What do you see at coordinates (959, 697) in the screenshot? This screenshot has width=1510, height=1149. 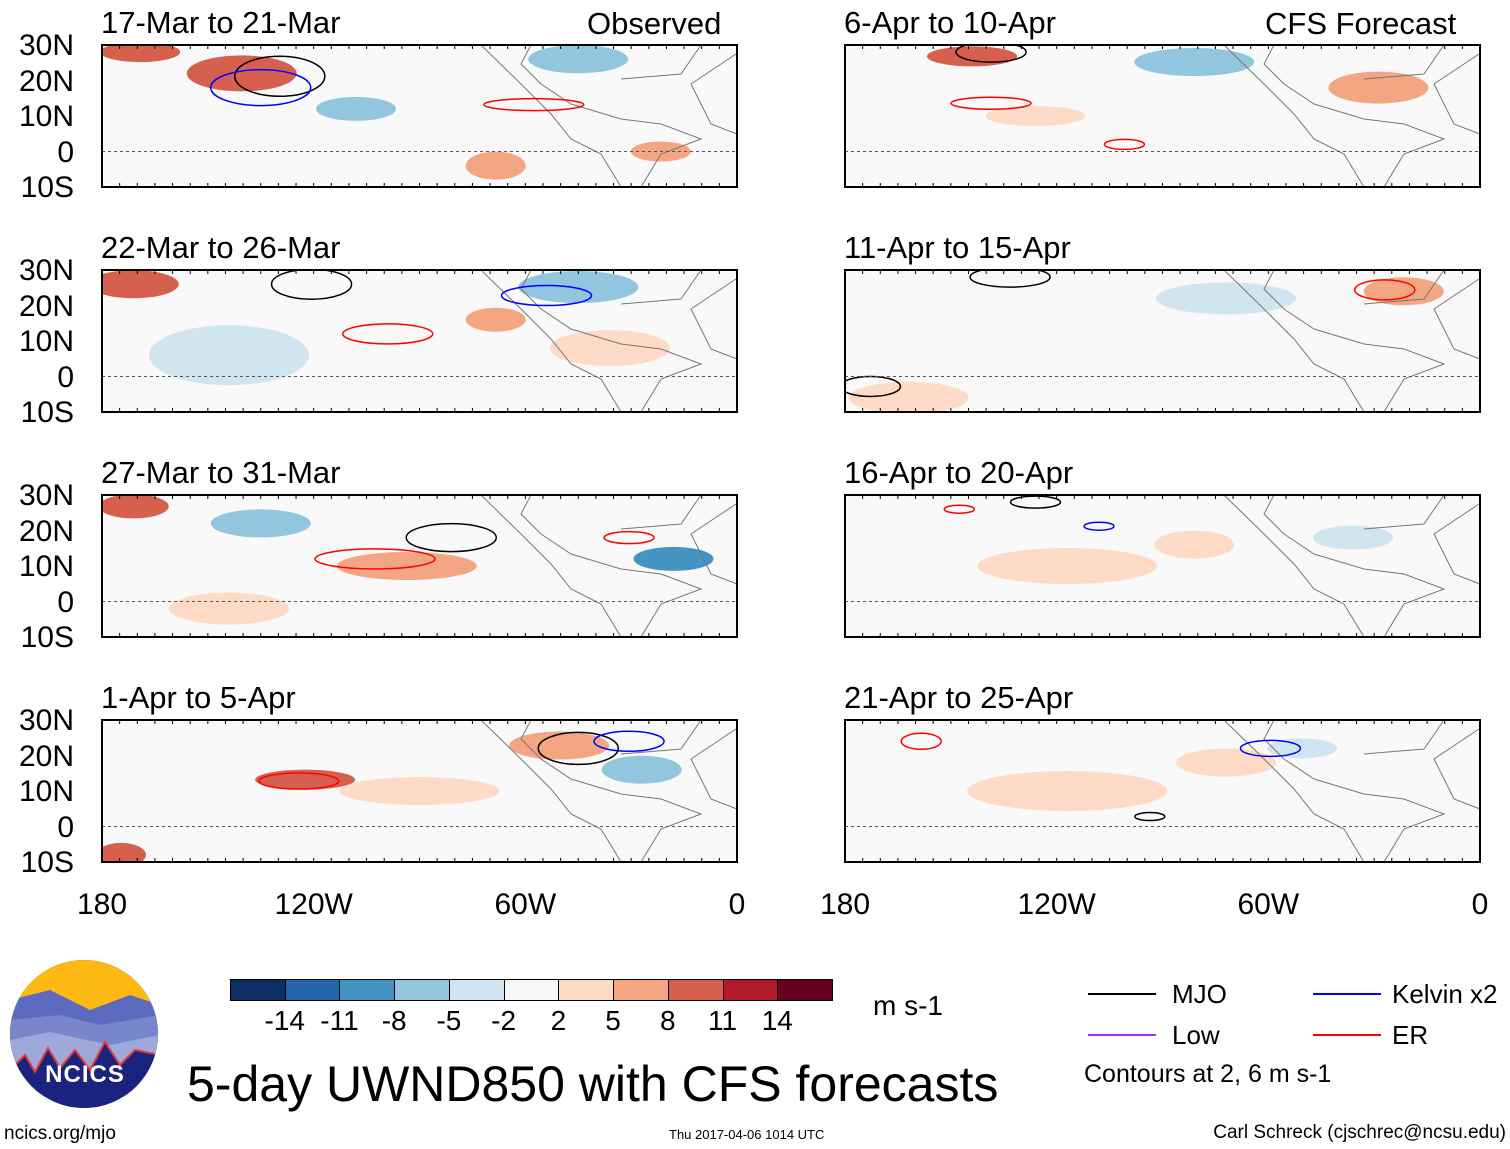 I see `panel-title: 21-Apr to 25-Apr` at bounding box center [959, 697].